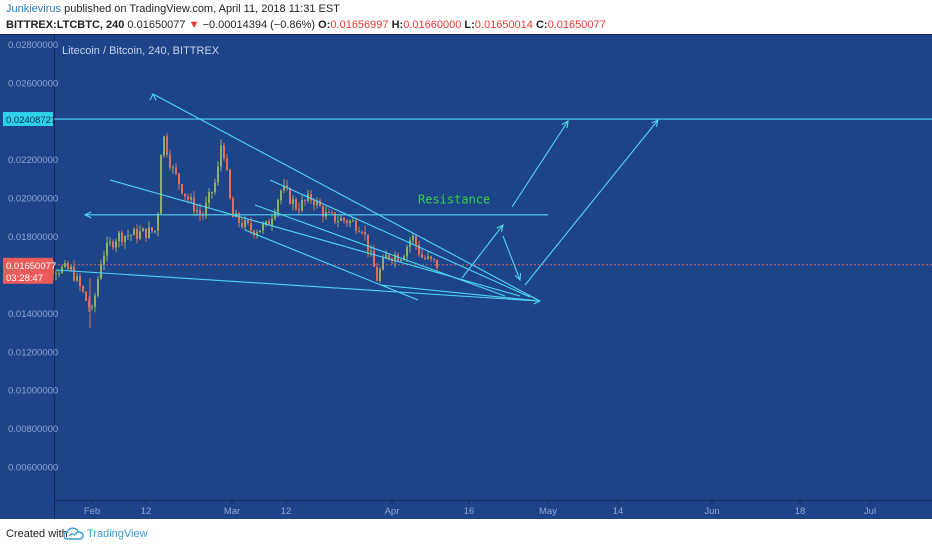 This screenshot has height=550, width=932. What do you see at coordinates (31, 120) in the screenshot?
I see `resistance-level-tag-text: 0.02408721` at bounding box center [31, 120].